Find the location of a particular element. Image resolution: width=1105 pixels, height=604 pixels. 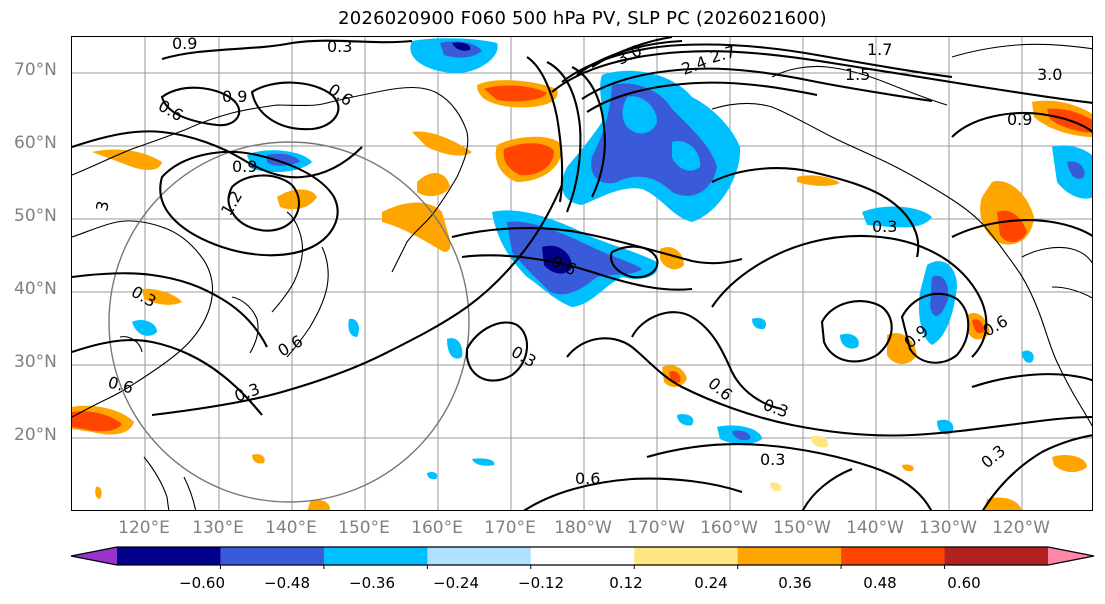

colorbar-outline is located at coordinates (582, 556).